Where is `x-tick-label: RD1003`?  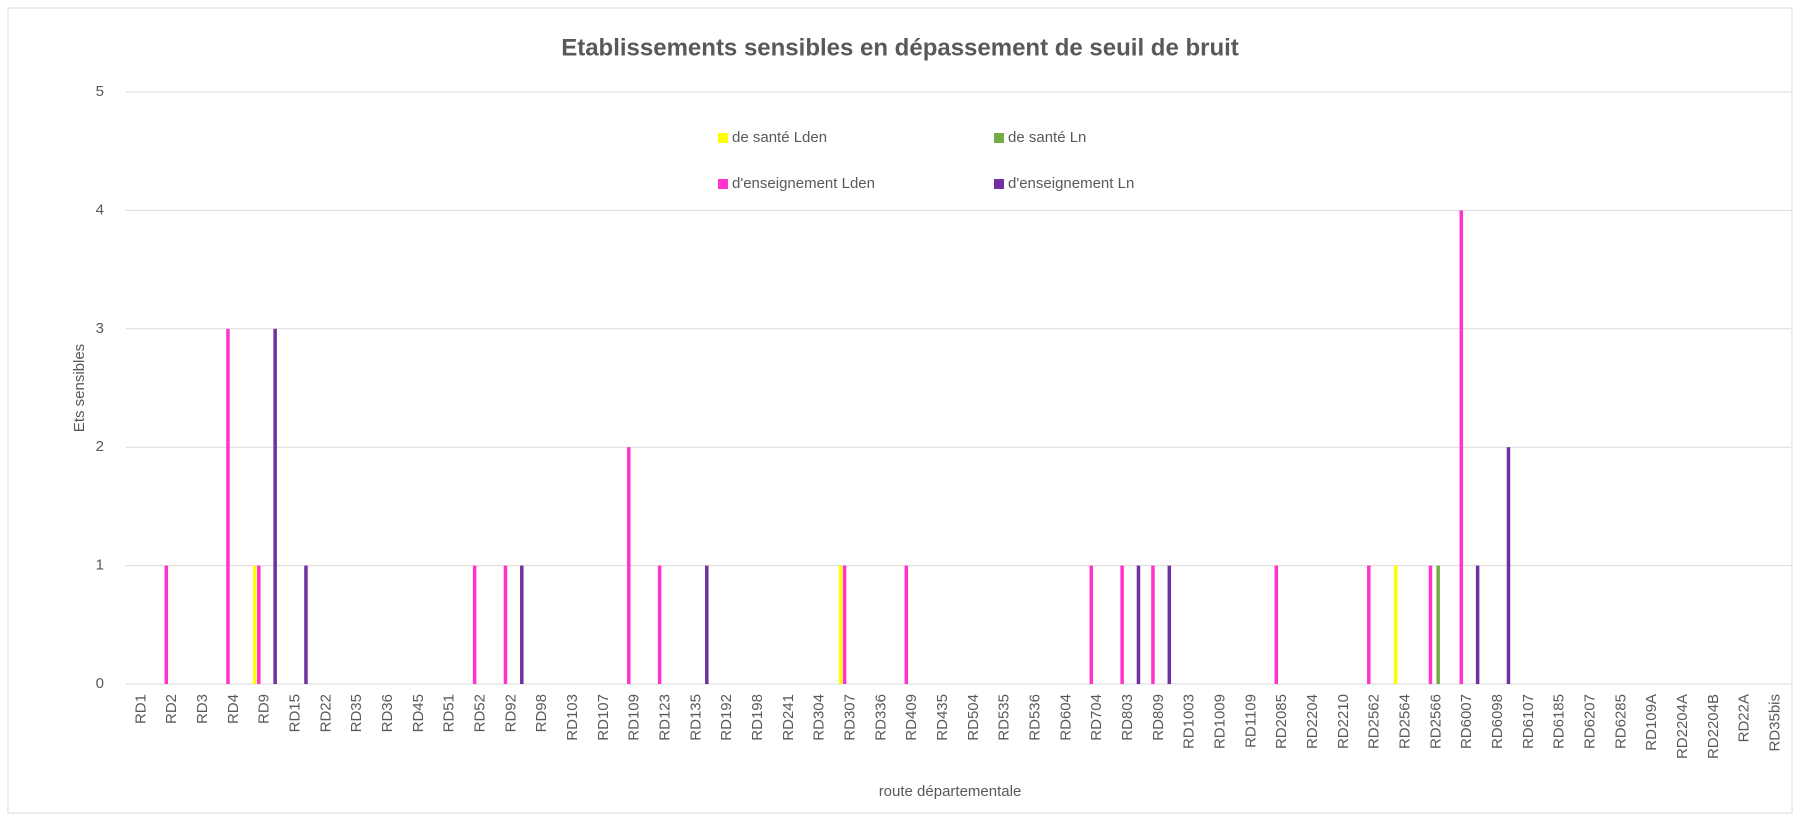 x-tick-label: RD1003 is located at coordinates (1189, 721).